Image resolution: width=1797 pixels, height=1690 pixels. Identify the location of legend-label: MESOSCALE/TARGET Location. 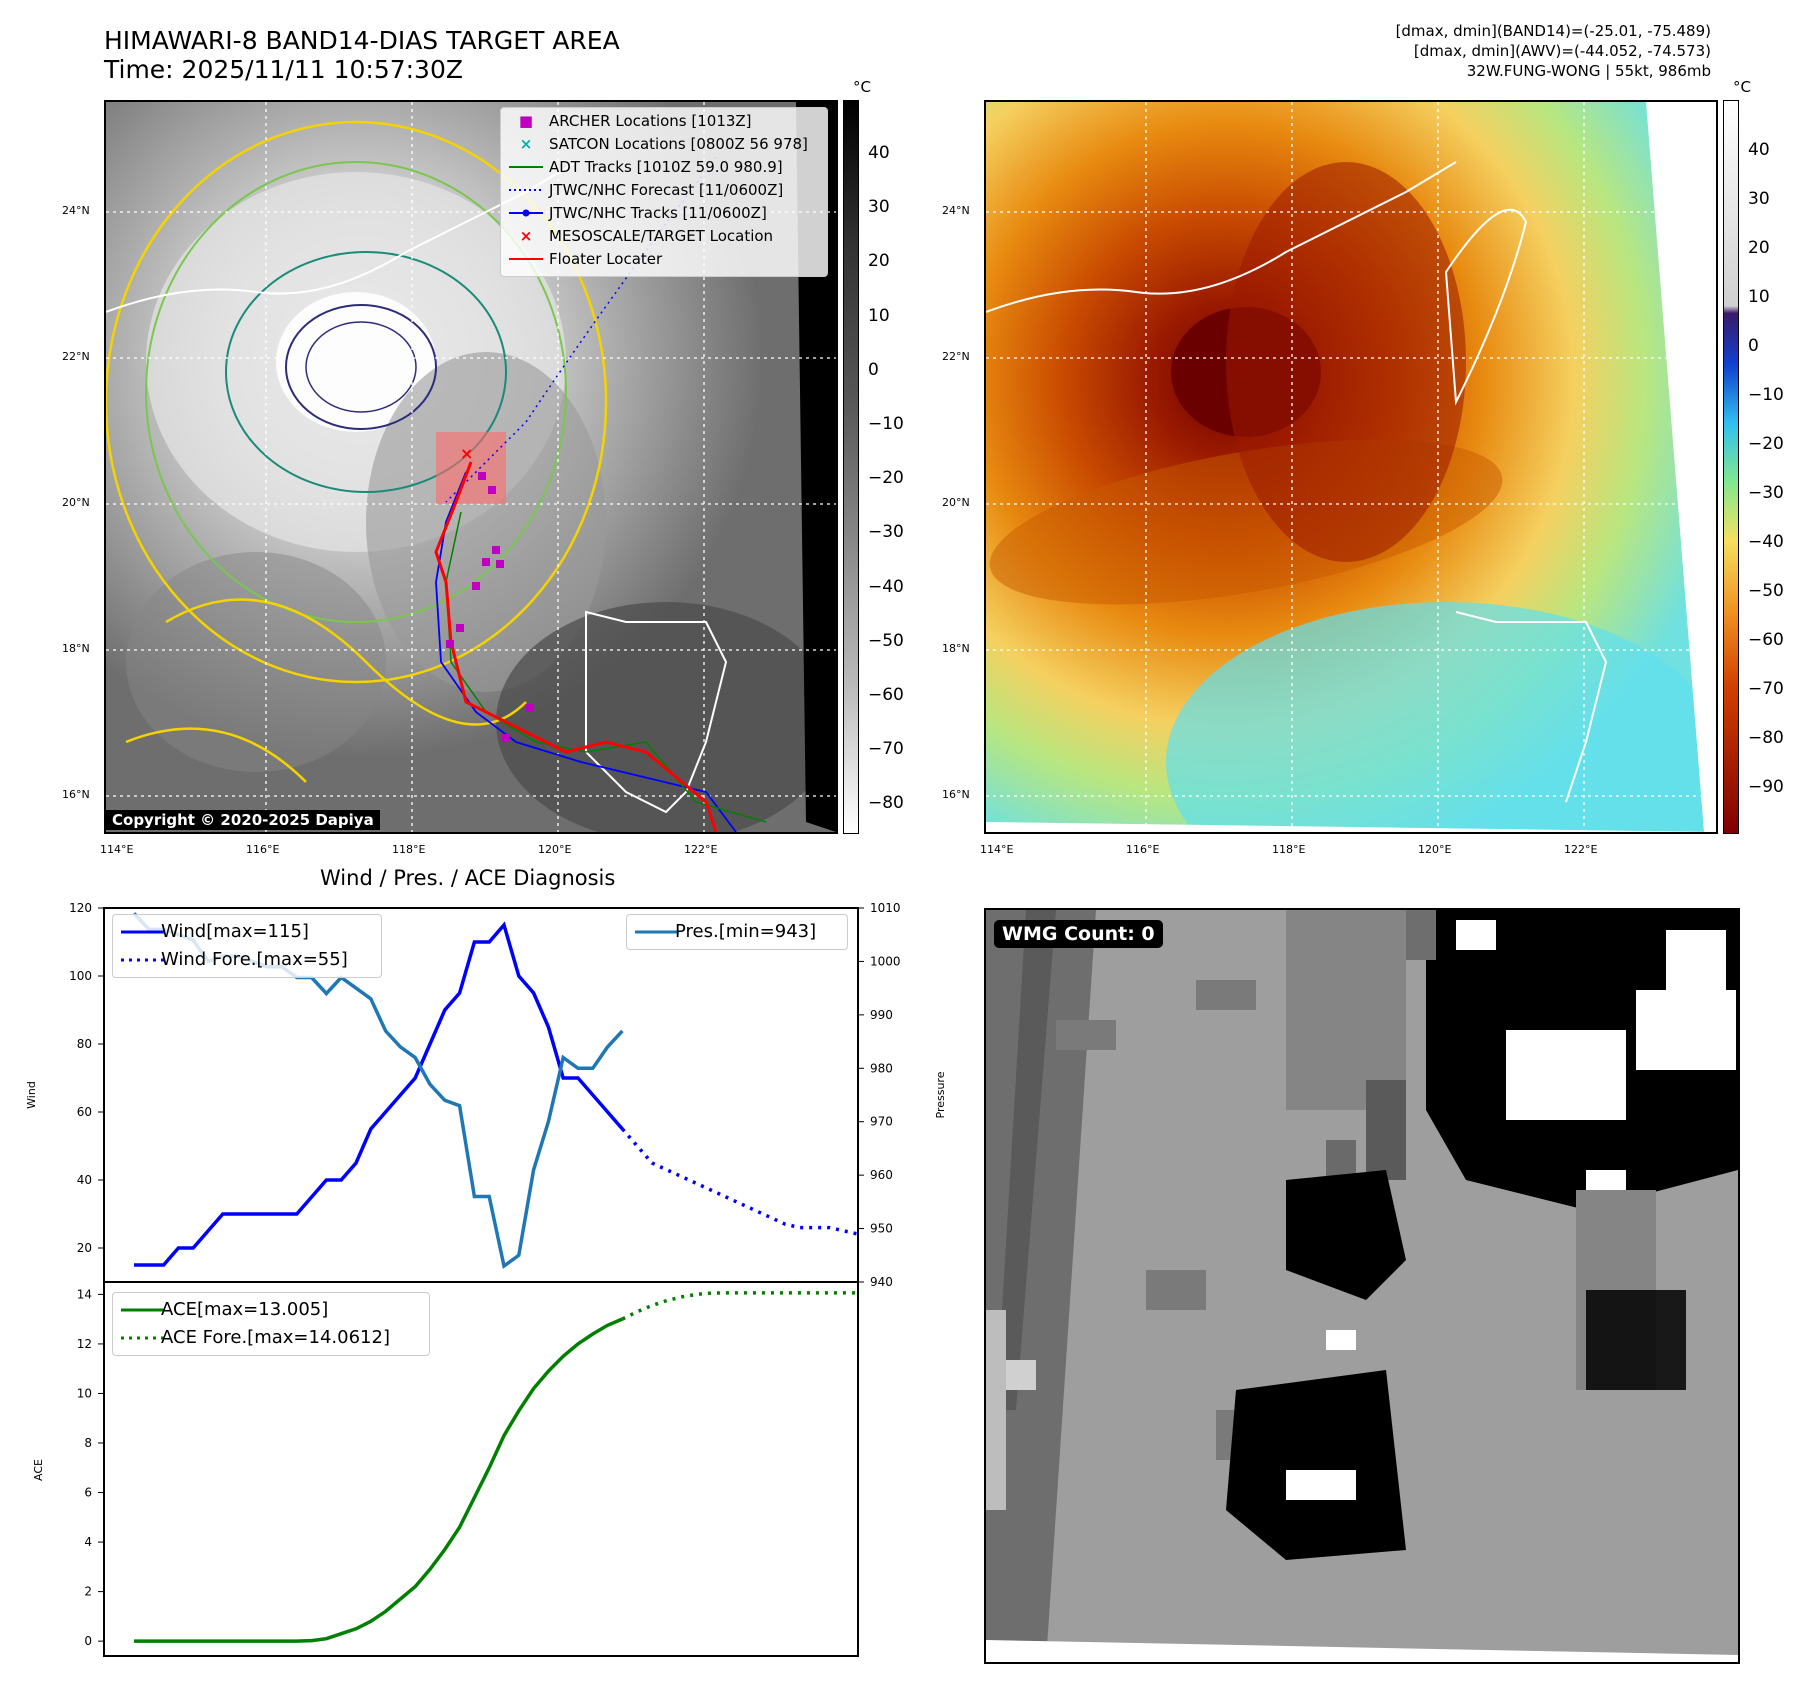
(661, 236).